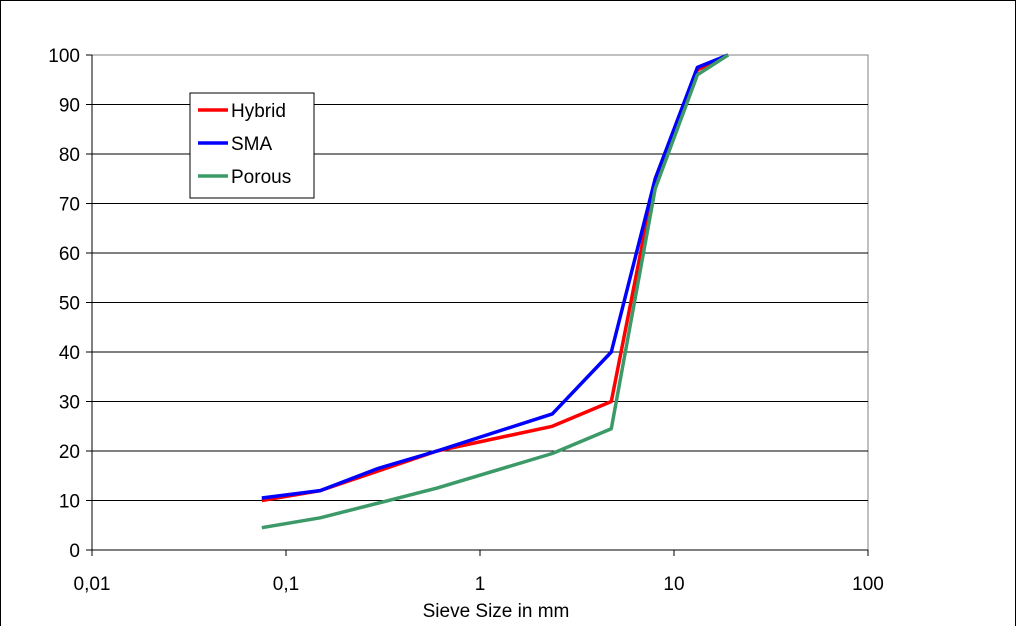  What do you see at coordinates (69, 403) in the screenshot?
I see `y-tick-label: 30` at bounding box center [69, 403].